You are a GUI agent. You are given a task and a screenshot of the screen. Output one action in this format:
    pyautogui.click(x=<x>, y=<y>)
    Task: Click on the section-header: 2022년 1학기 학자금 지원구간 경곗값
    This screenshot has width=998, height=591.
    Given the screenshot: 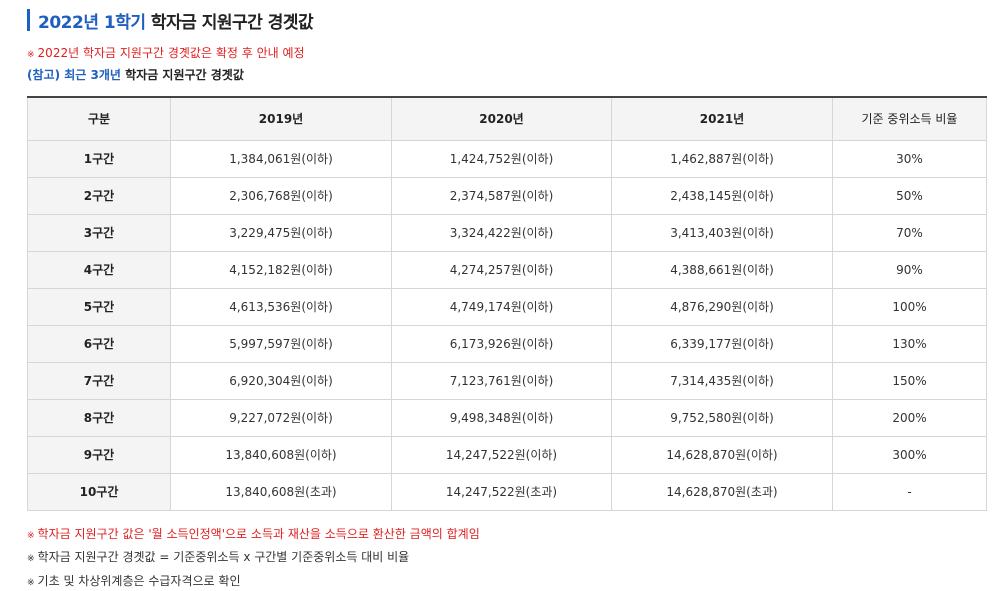 What is the action you would take?
    pyautogui.click(x=170, y=20)
    